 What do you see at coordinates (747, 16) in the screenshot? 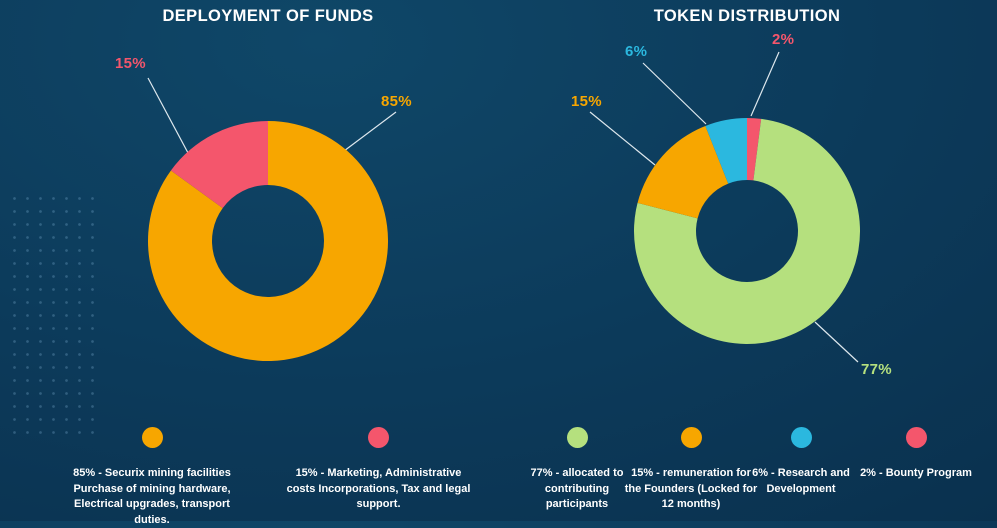
I see `chart-title-token-distribution: TOKEN DISTRIBUTION` at bounding box center [747, 16].